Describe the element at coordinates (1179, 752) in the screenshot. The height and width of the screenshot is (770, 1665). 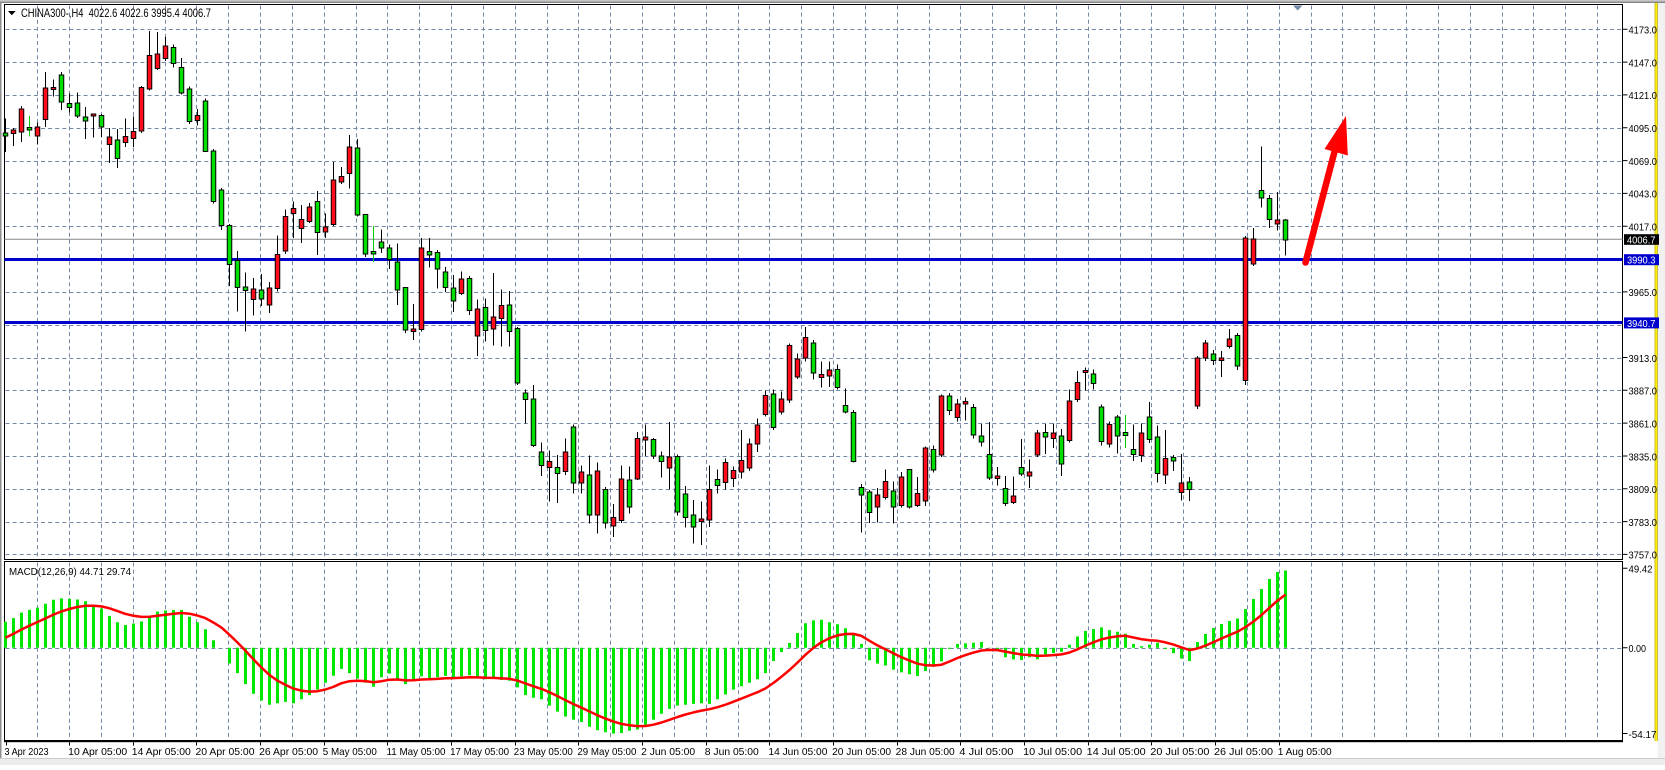
I see `svg-text: 20 Jul 05:00` at that location.